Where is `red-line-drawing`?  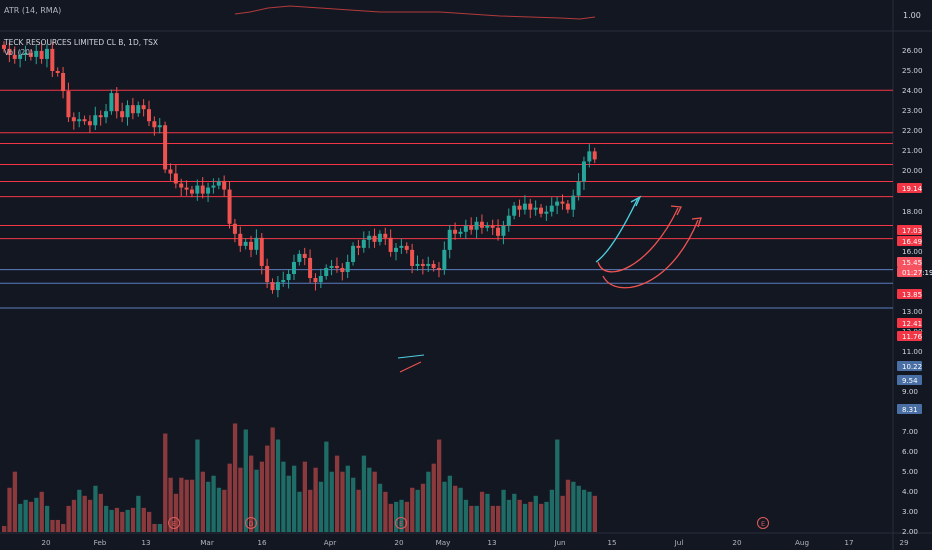
red-line-drawing is located at coordinates (410, 367).